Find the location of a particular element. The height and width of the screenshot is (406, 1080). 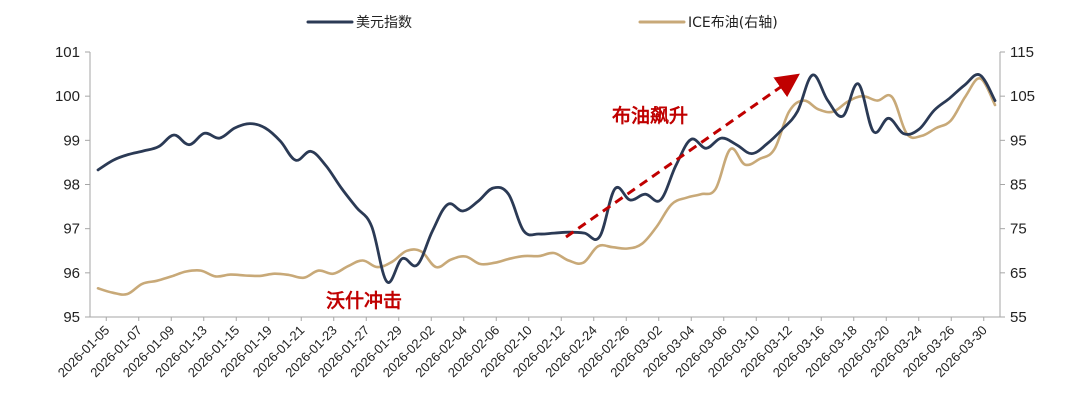

y-right-tick-label: 65 is located at coordinates (1018, 273).